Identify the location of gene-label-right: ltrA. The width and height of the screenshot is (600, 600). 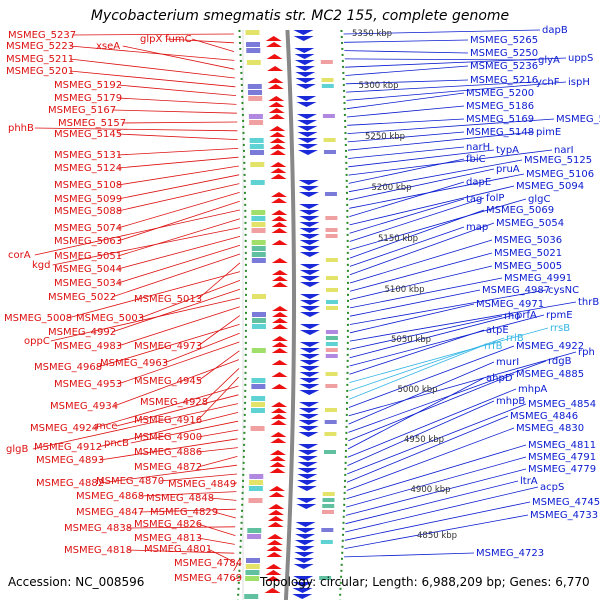
(529, 481).